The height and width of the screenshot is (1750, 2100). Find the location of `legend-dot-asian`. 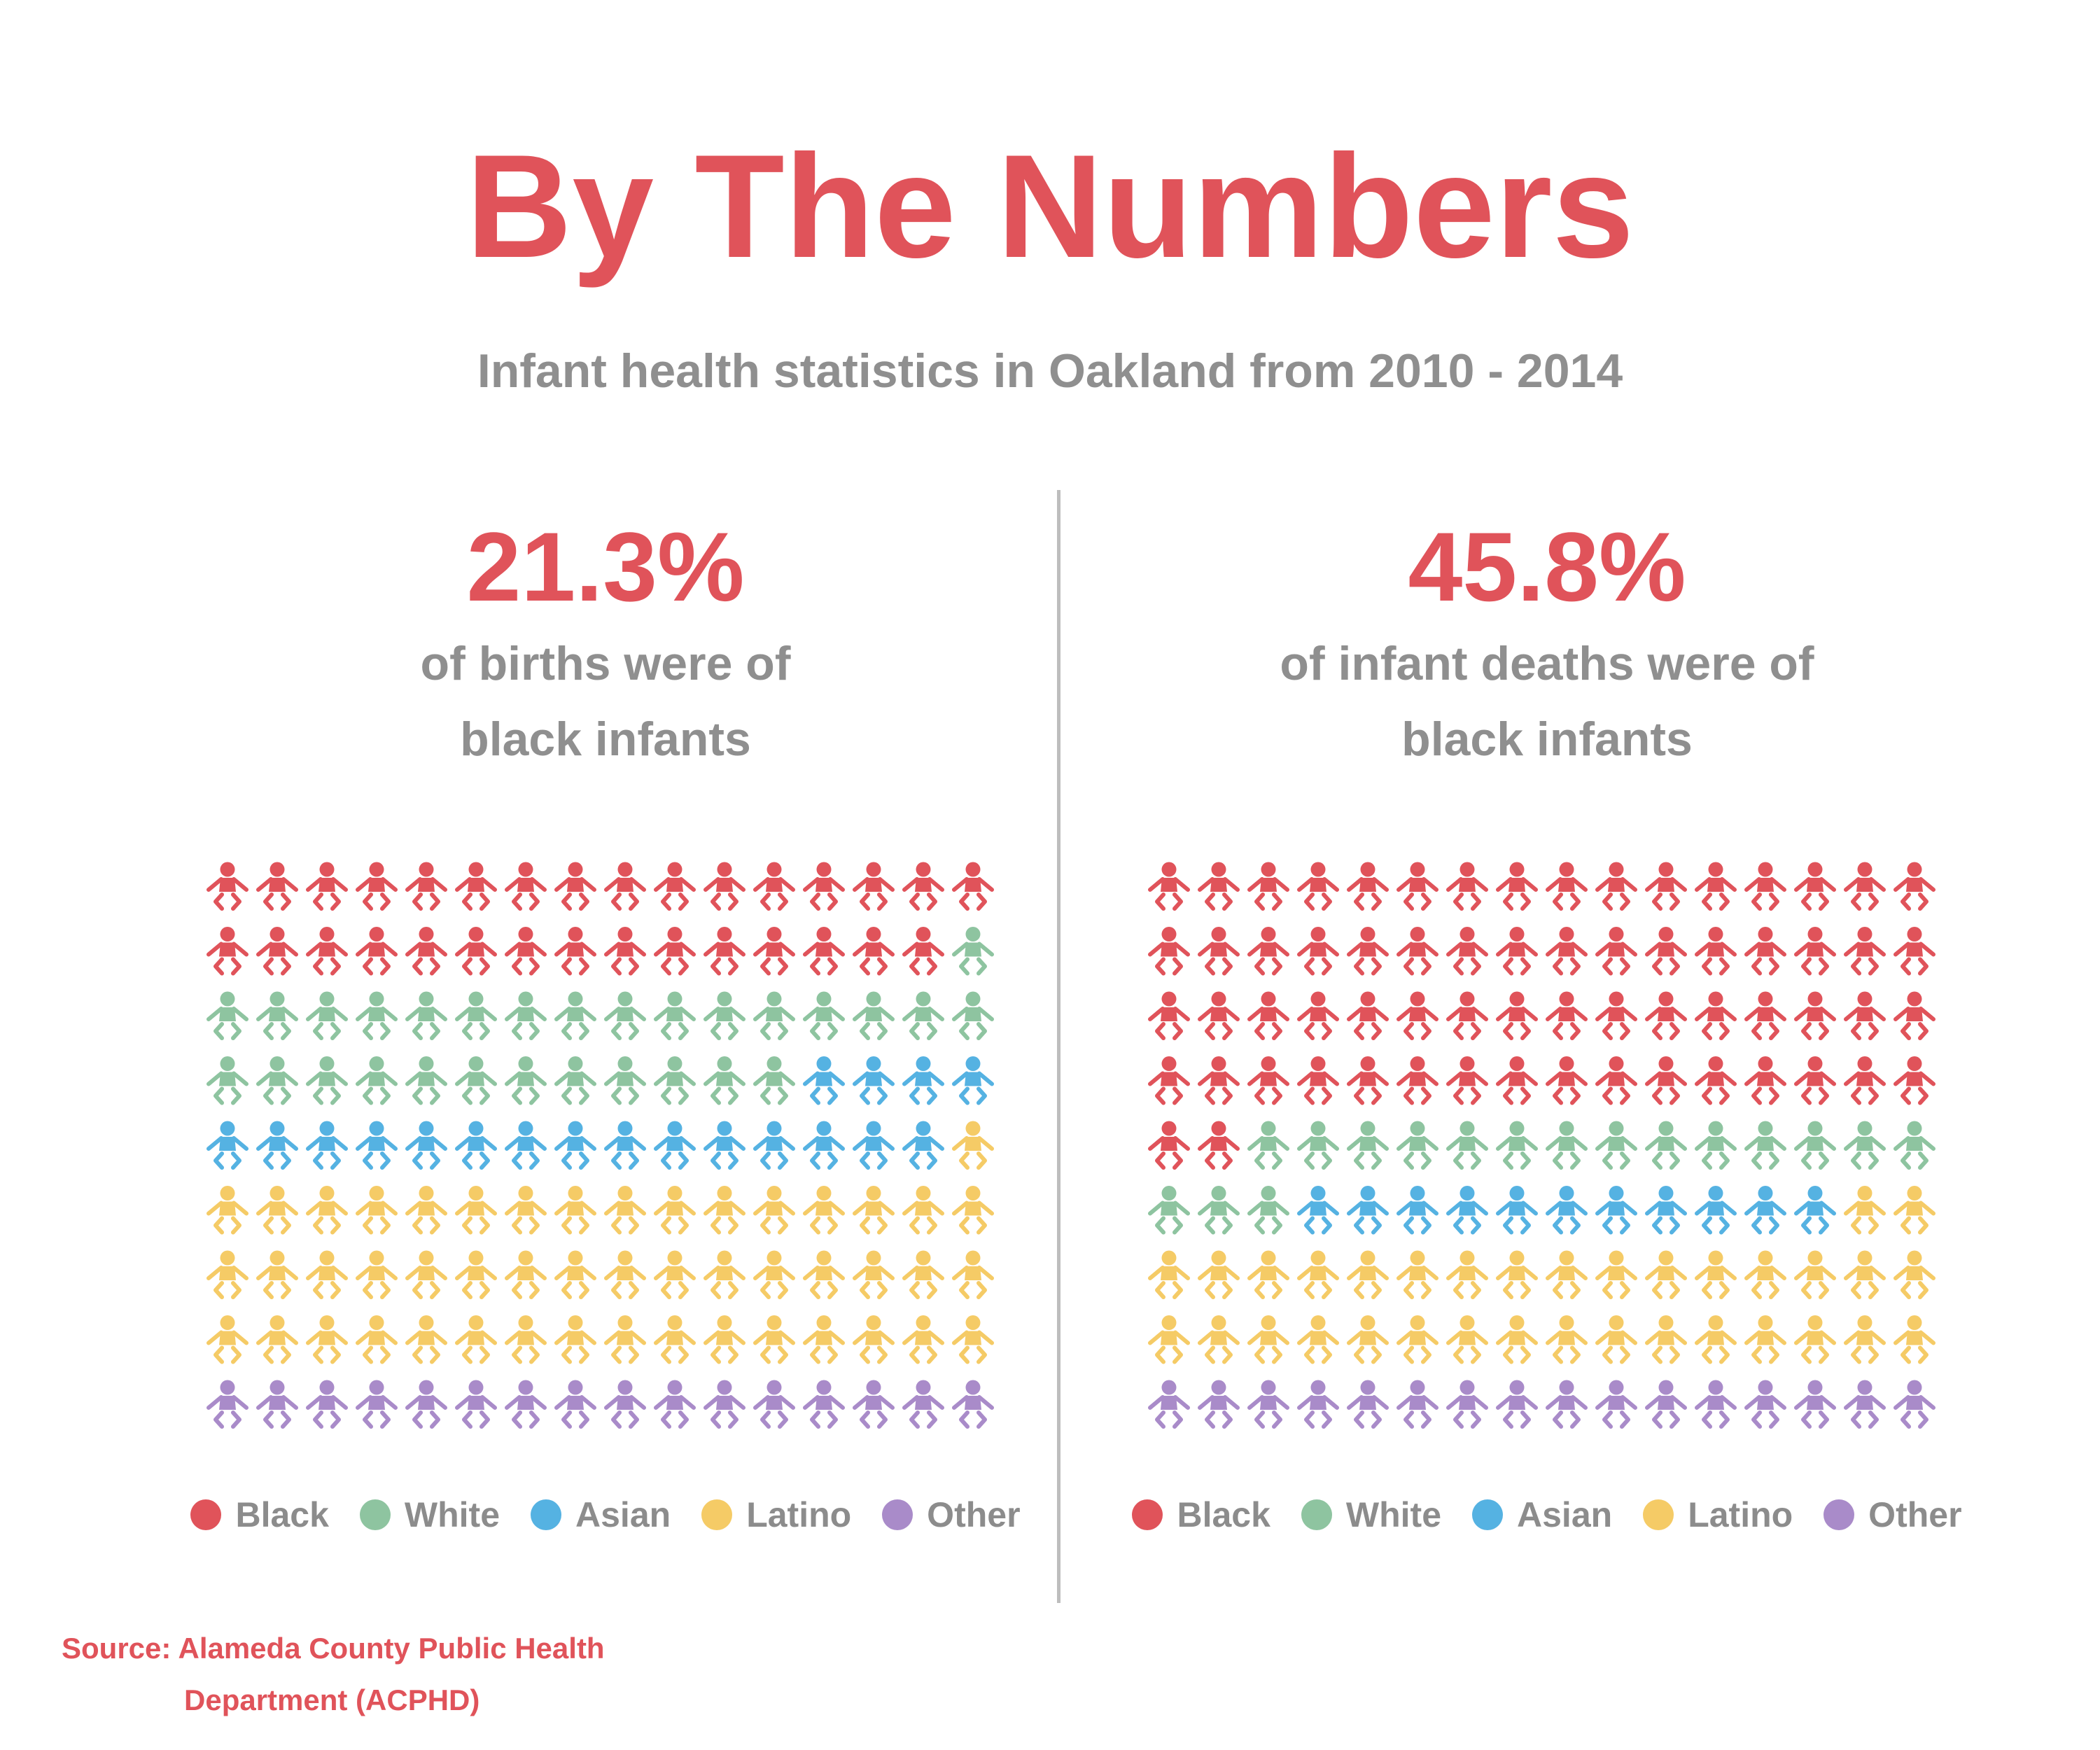

legend-dot-asian is located at coordinates (546, 1514).